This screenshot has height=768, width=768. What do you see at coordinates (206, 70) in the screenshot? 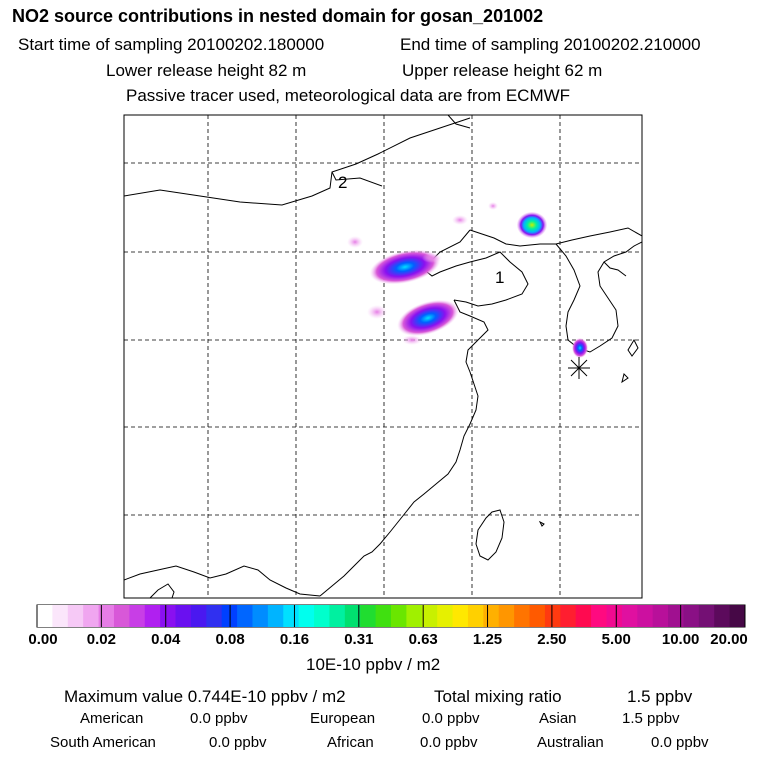
I see `lower-release-text: Lower release height 82 m` at bounding box center [206, 70].